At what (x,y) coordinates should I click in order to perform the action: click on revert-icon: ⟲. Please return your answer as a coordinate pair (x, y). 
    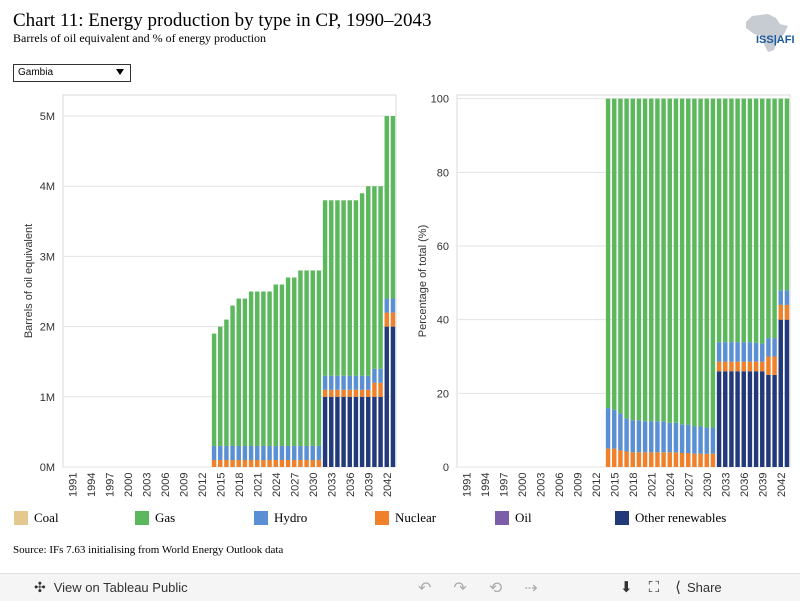
    Looking at the image, I should click on (495, 588).